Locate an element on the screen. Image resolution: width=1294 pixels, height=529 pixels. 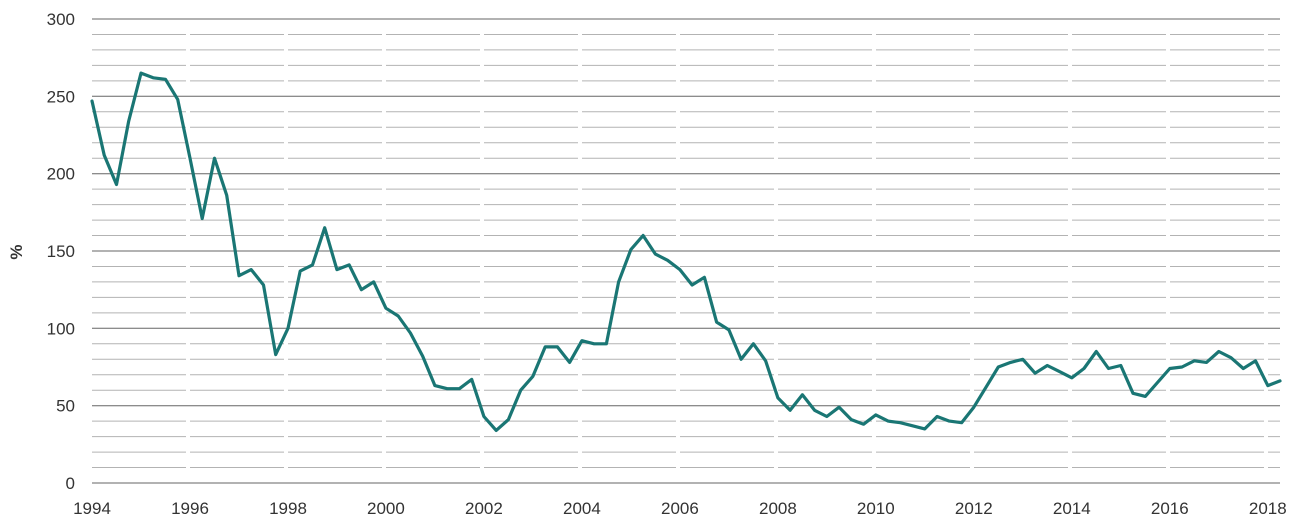
x-tick-label: 2002 is located at coordinates (484, 508).